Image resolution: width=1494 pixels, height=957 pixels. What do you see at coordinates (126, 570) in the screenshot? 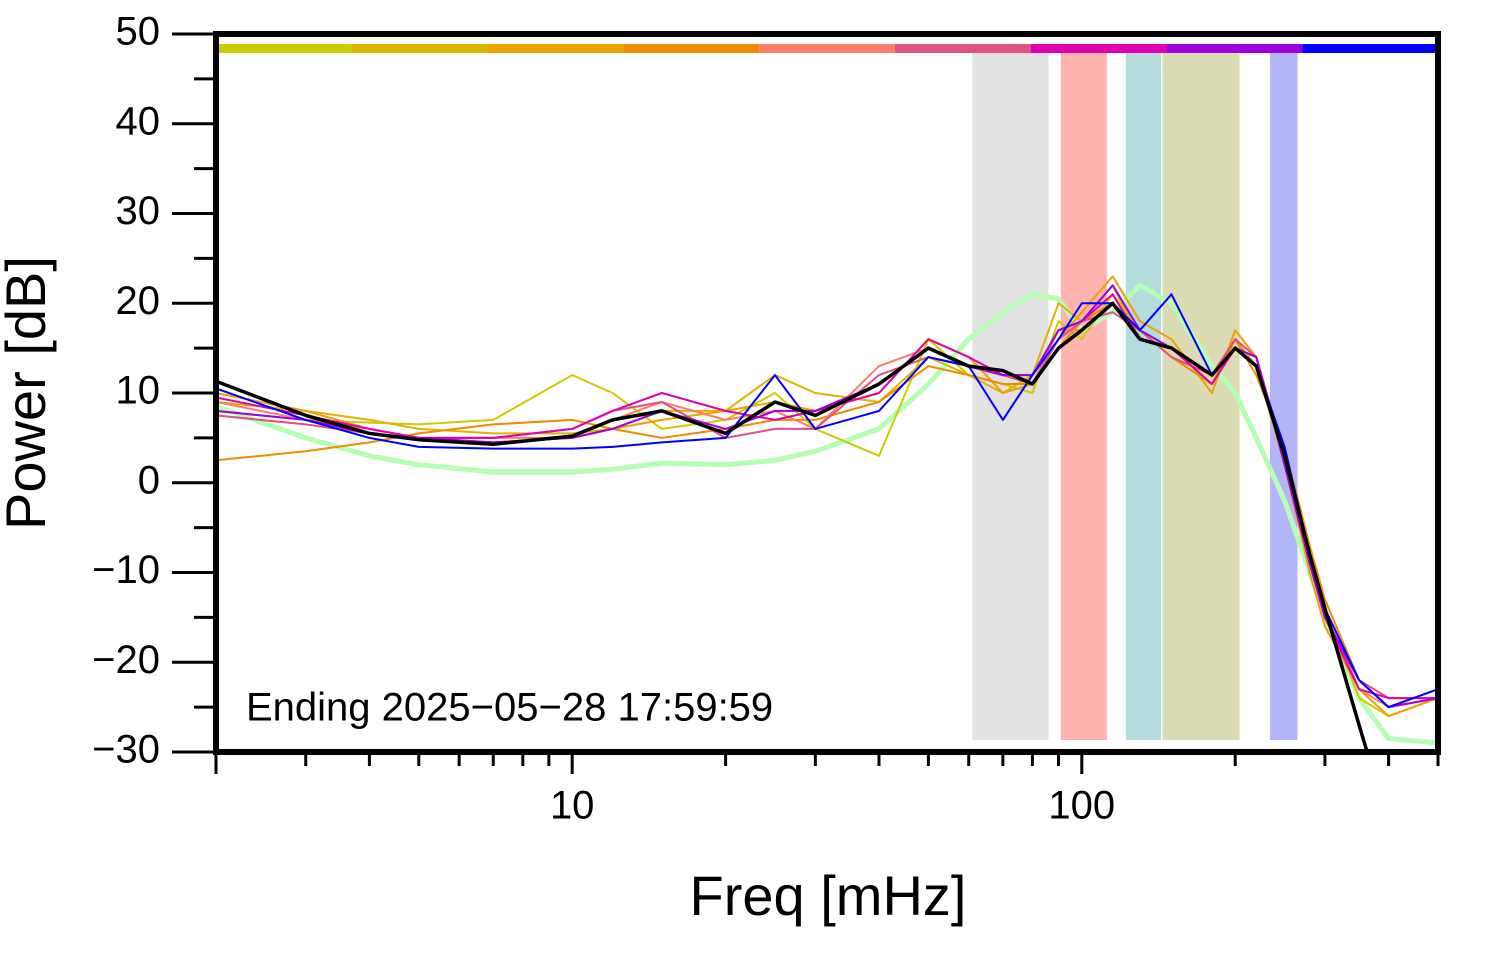
I see `y-tick-label: −10` at bounding box center [126, 570].